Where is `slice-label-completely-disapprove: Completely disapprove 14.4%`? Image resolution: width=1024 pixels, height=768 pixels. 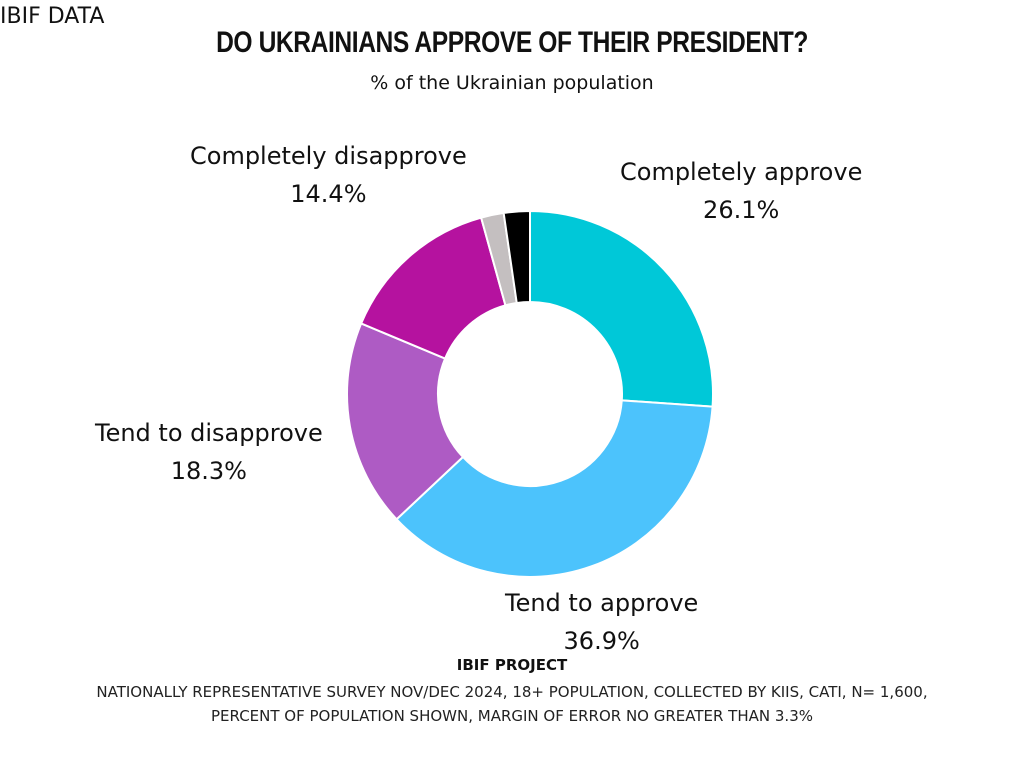
slice-label-completely-disapprove: Completely disapprove 14.4% is located at coordinates (328, 175).